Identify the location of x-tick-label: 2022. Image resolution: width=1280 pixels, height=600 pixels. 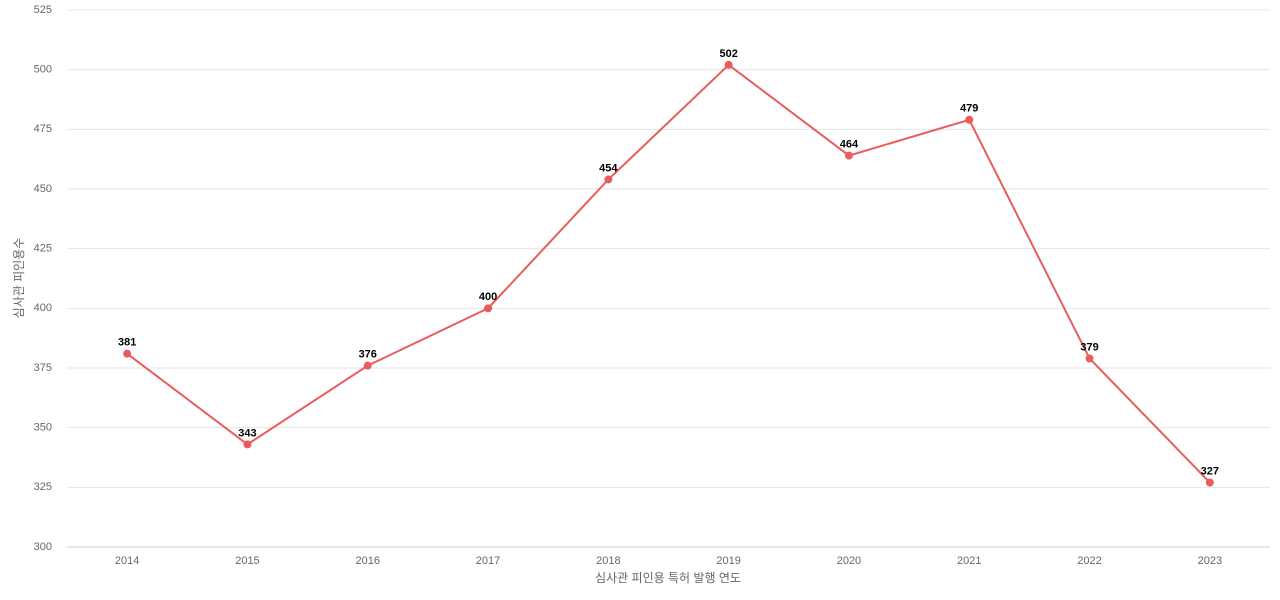
(1089, 561).